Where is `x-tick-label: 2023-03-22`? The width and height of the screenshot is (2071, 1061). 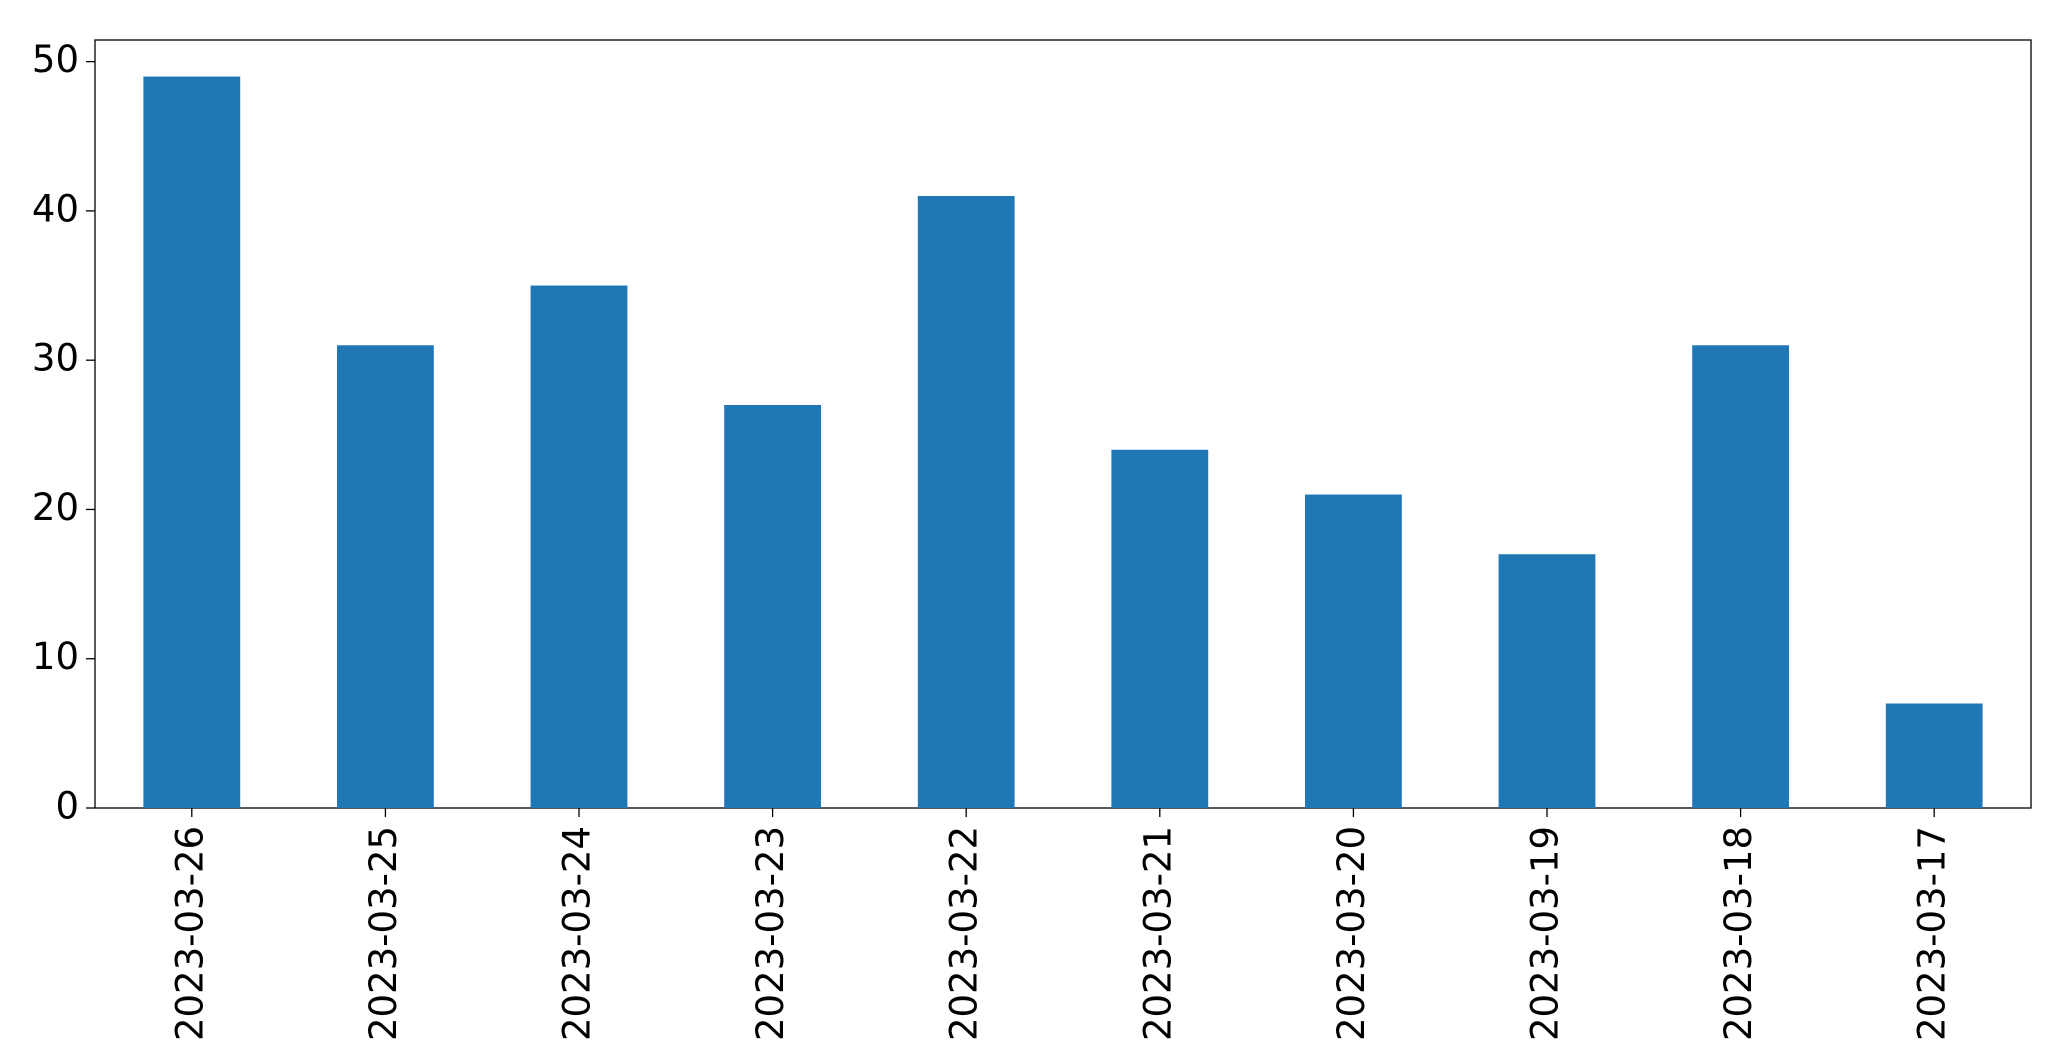 x-tick-label: 2023-03-22 is located at coordinates (964, 933).